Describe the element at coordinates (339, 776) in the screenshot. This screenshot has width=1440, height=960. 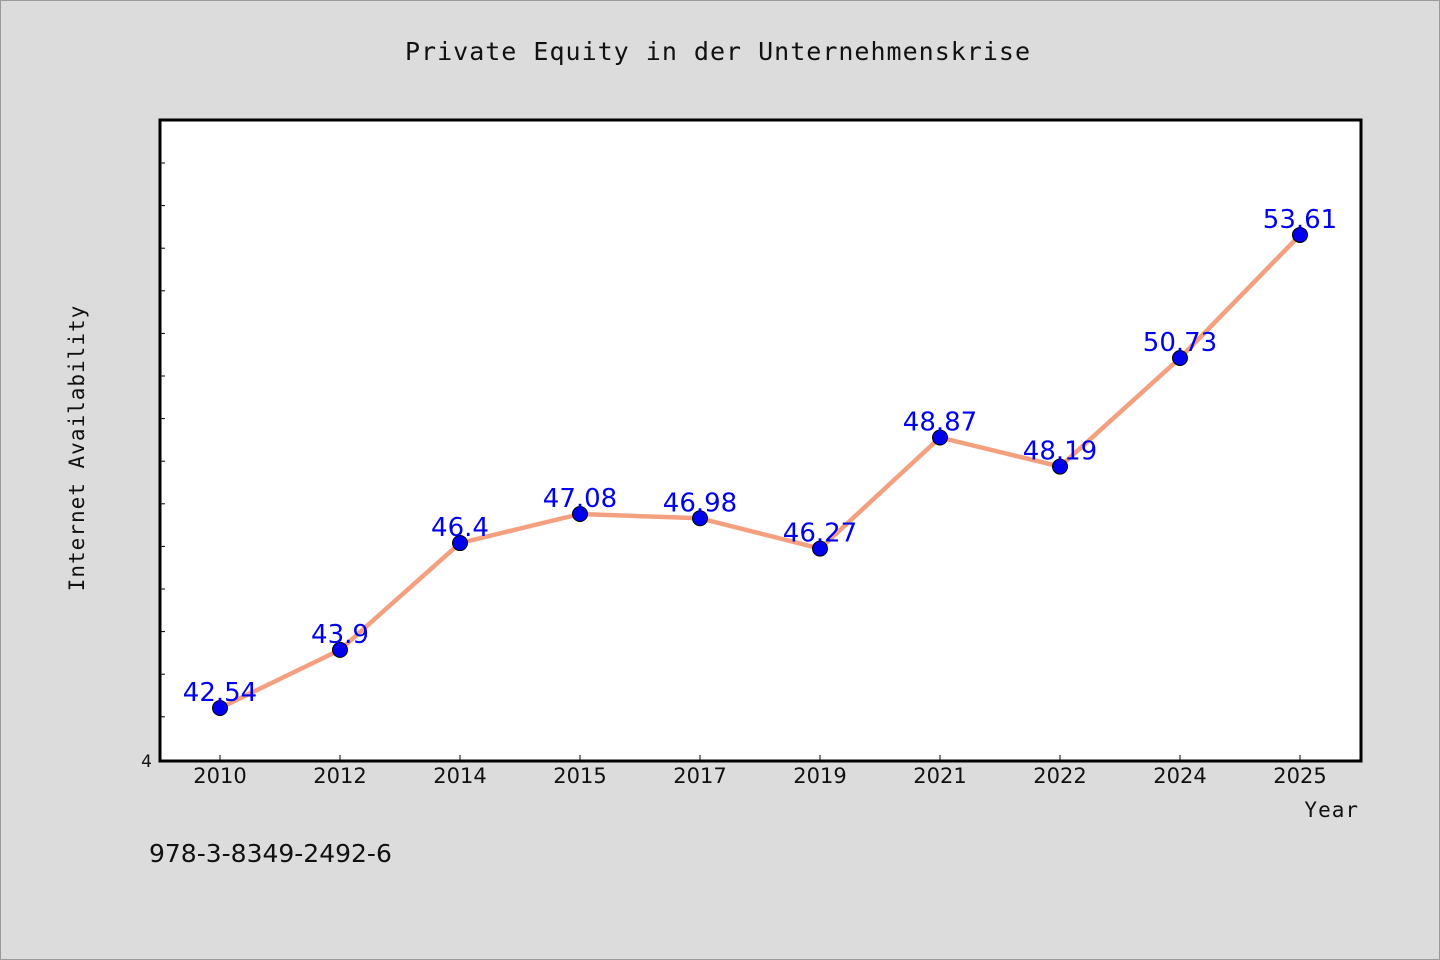
I see `x-tick-label: 2012` at that location.